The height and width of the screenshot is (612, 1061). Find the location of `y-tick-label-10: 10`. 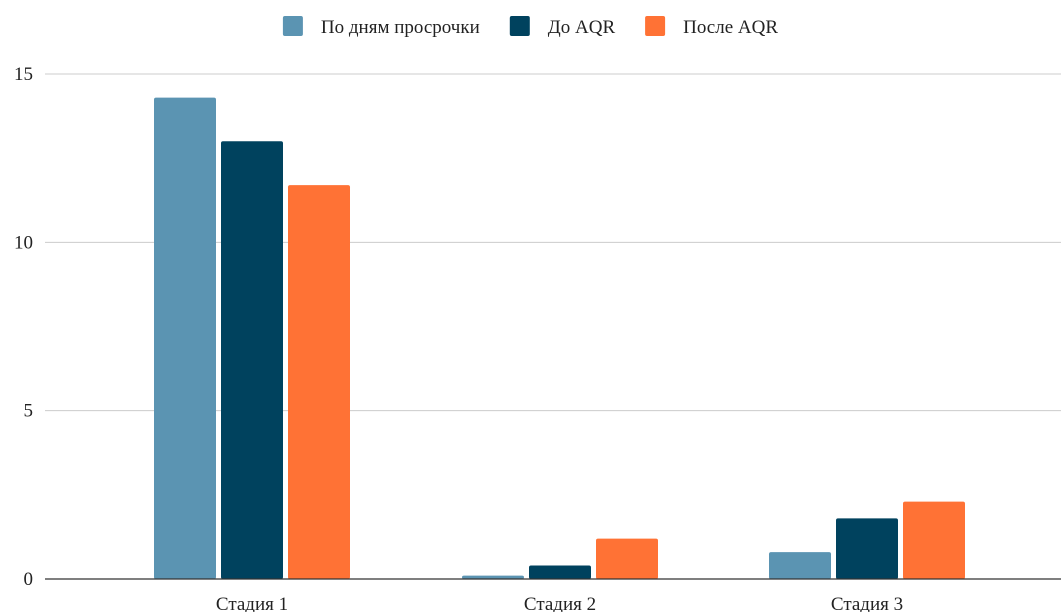

y-tick-label-10: 10 is located at coordinates (23, 242).